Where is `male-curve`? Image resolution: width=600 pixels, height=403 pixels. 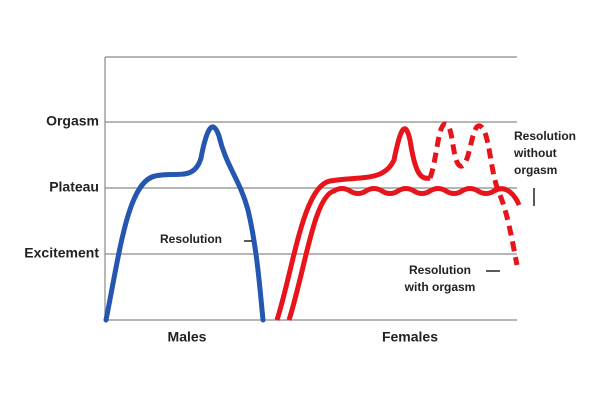 male-curve is located at coordinates (184, 223).